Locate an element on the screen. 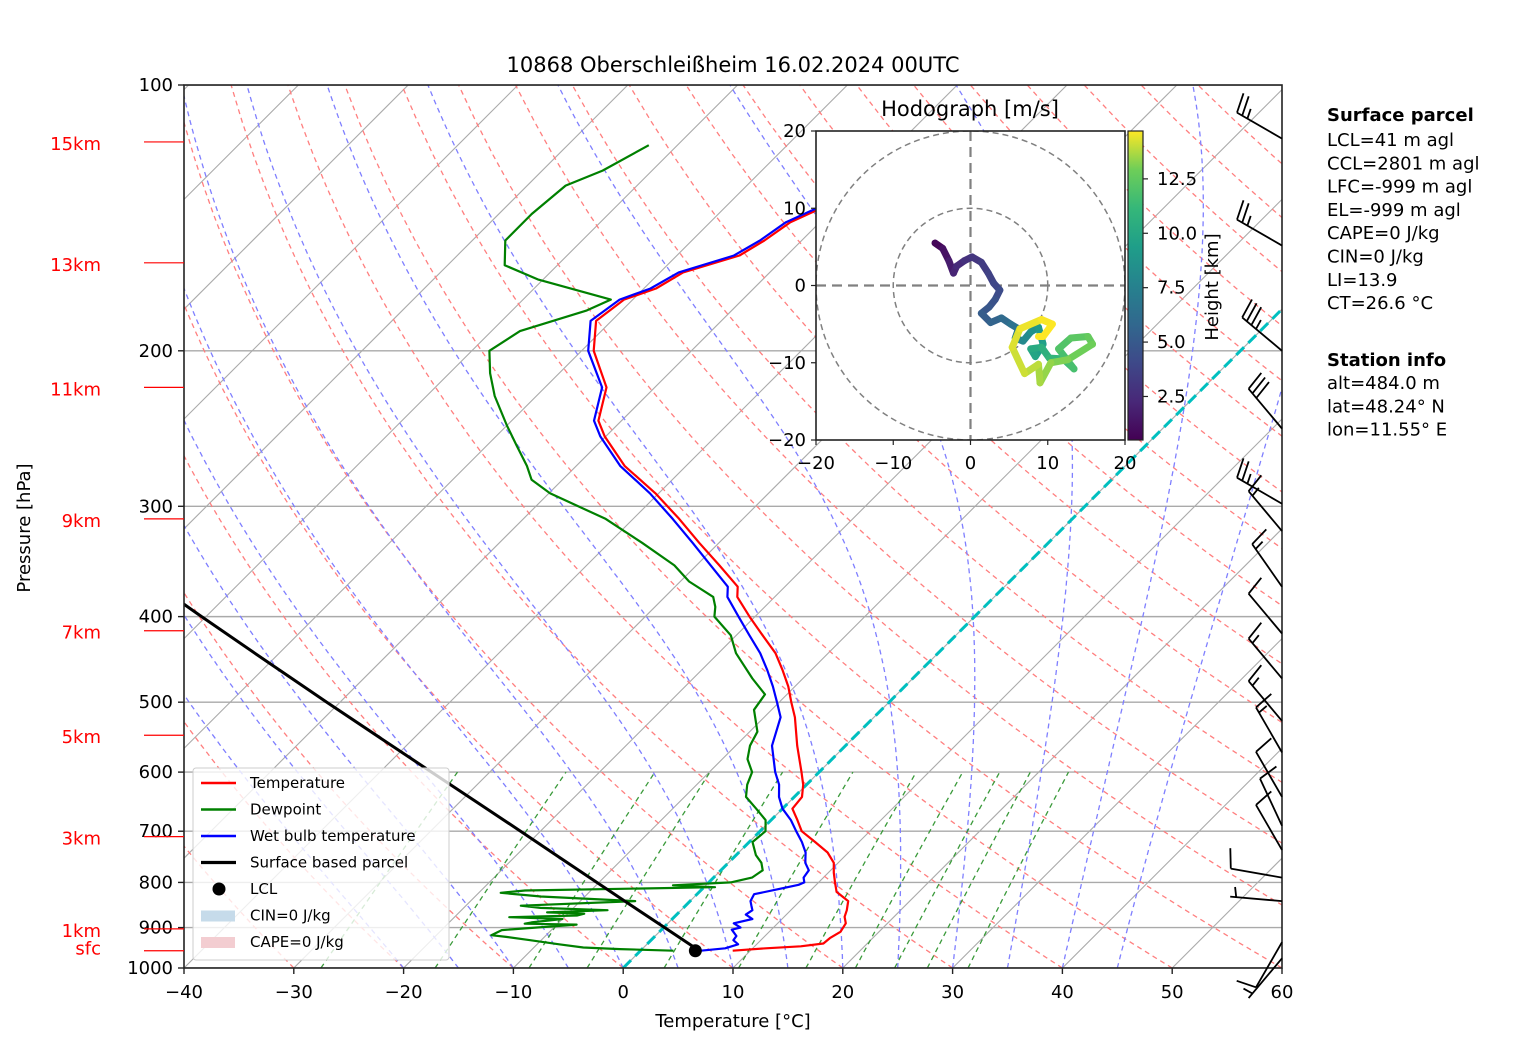 The width and height of the screenshot is (1517, 1054). hodograph-segment is located at coordinates (1080, 352).